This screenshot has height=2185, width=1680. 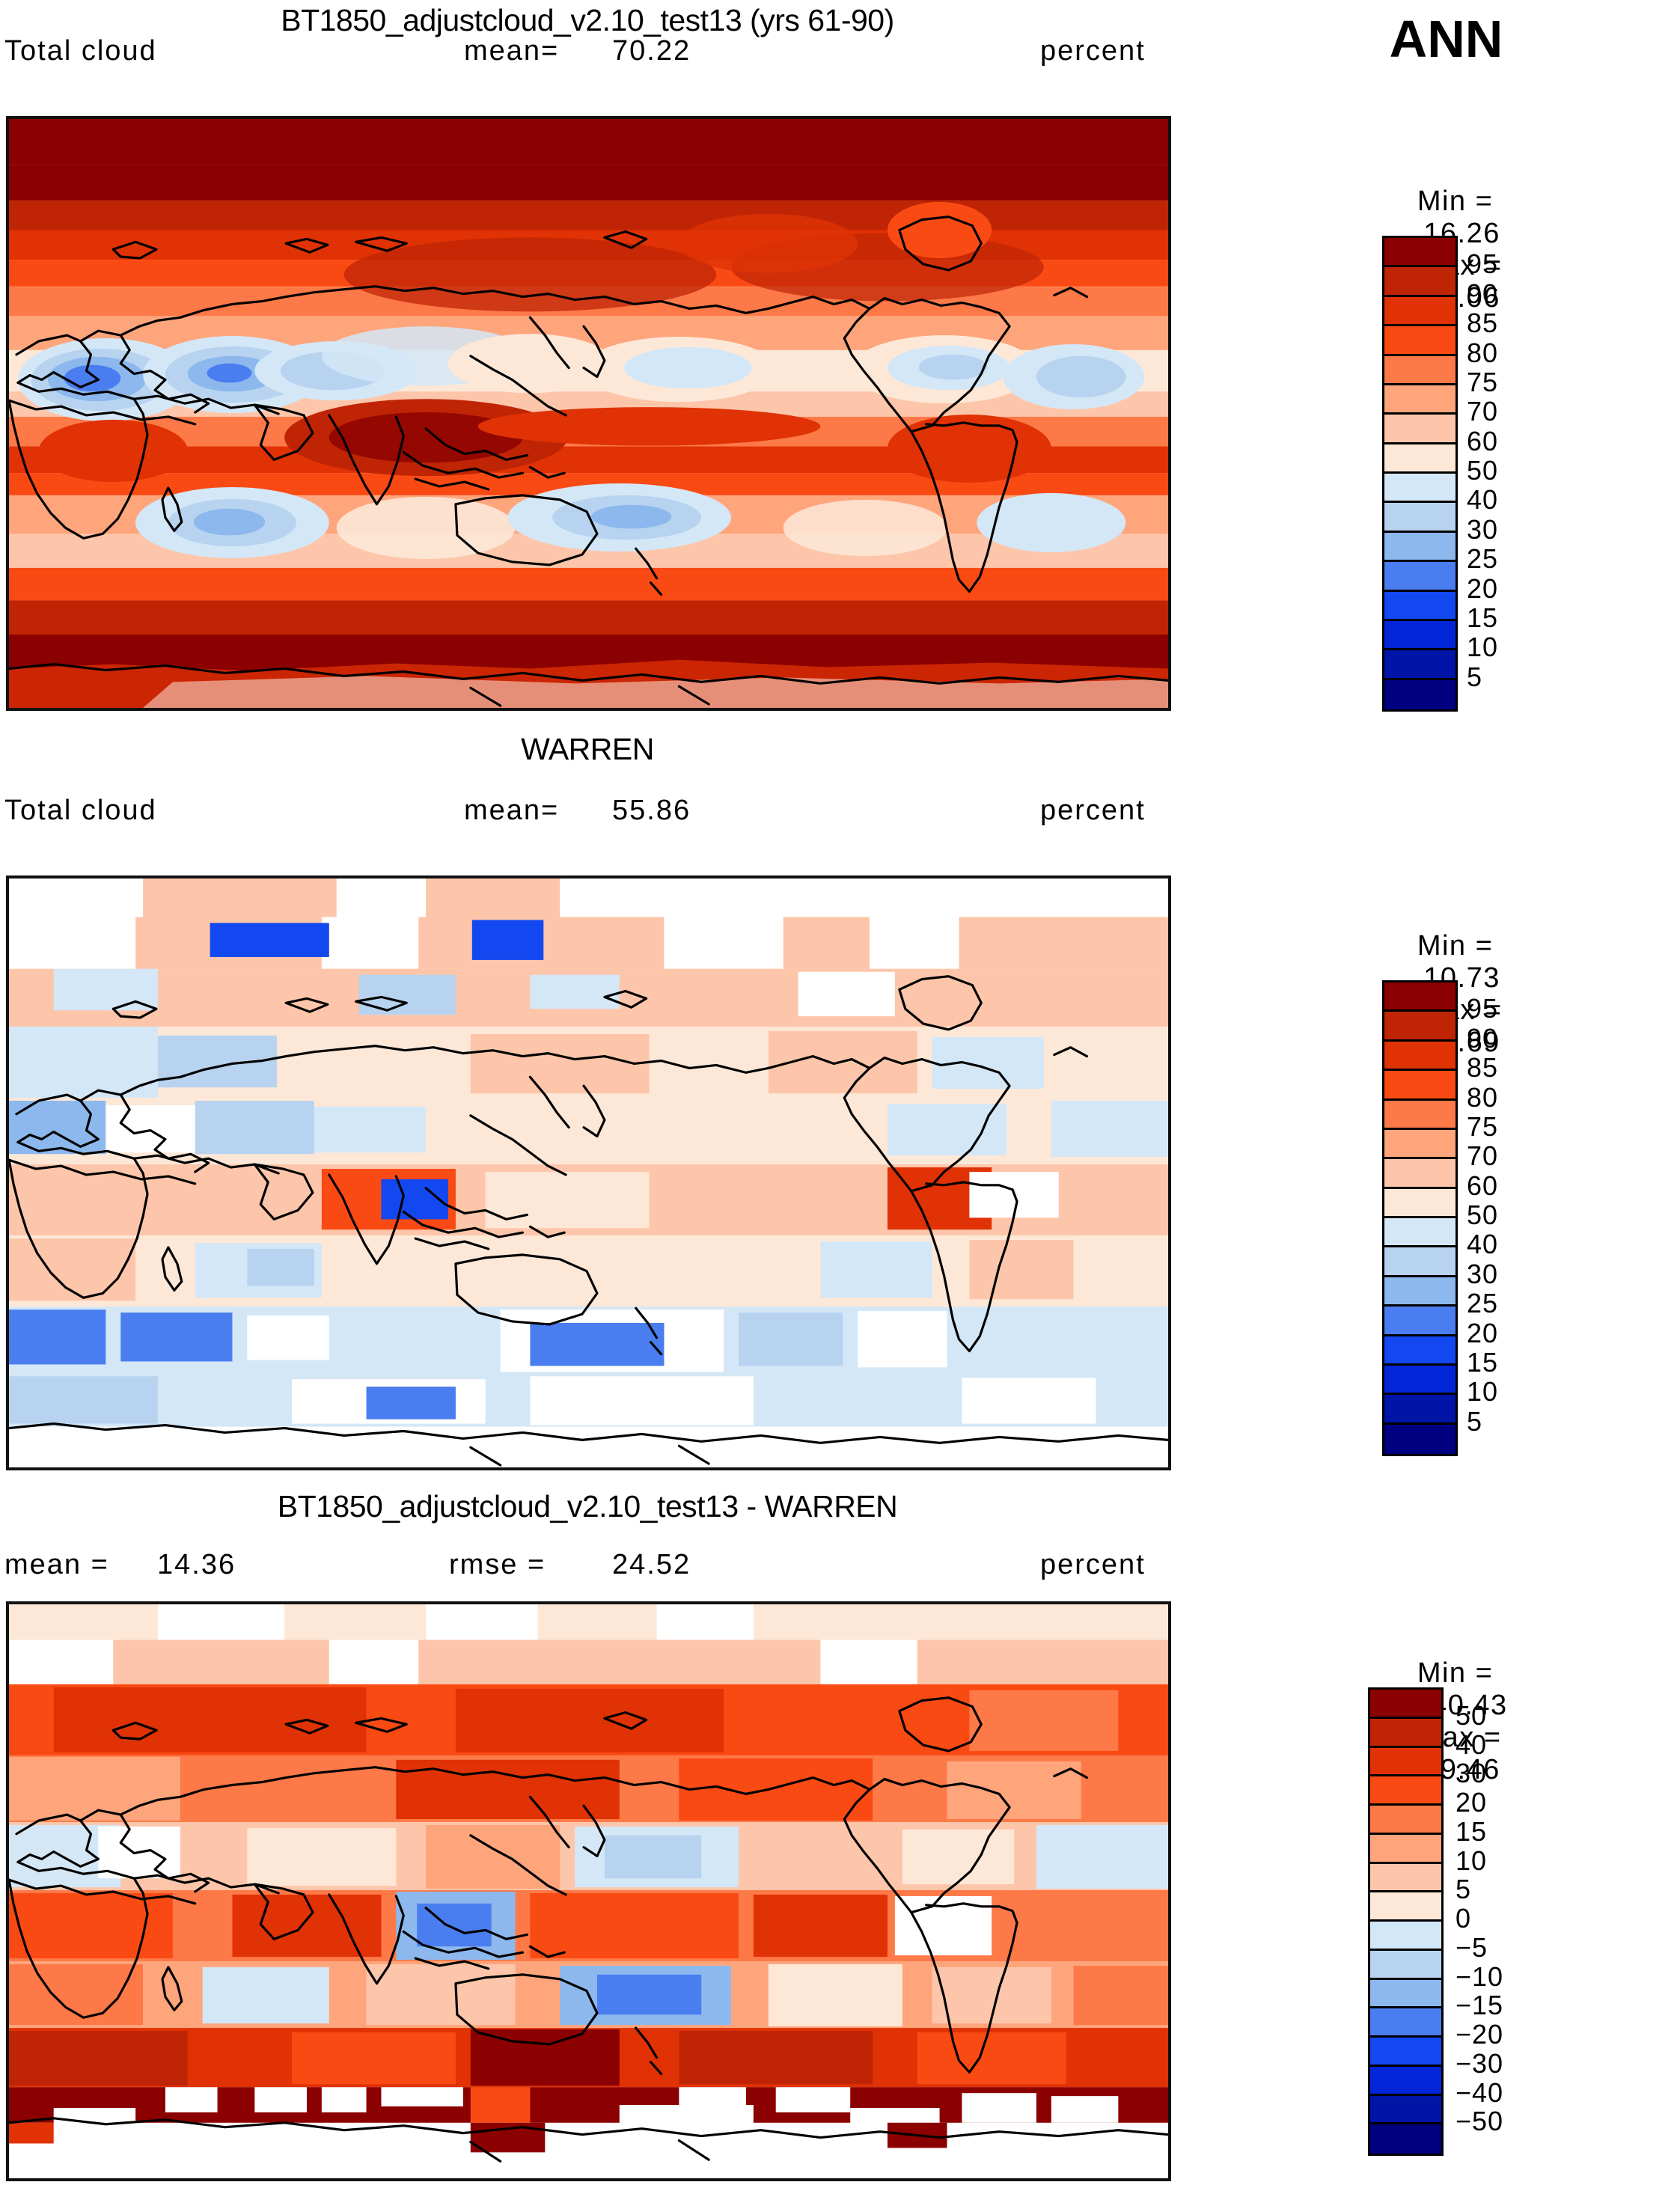 I want to click on colorbar-diff, so click(x=1406, y=1921).